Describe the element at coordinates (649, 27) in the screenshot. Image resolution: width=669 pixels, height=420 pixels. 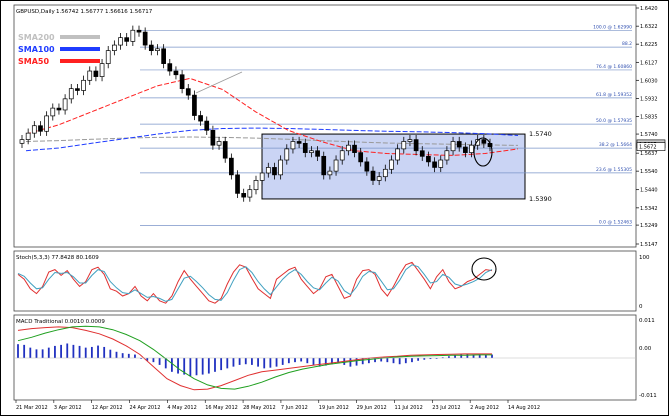
I see `price-tick-label-1: 1.6322` at that location.